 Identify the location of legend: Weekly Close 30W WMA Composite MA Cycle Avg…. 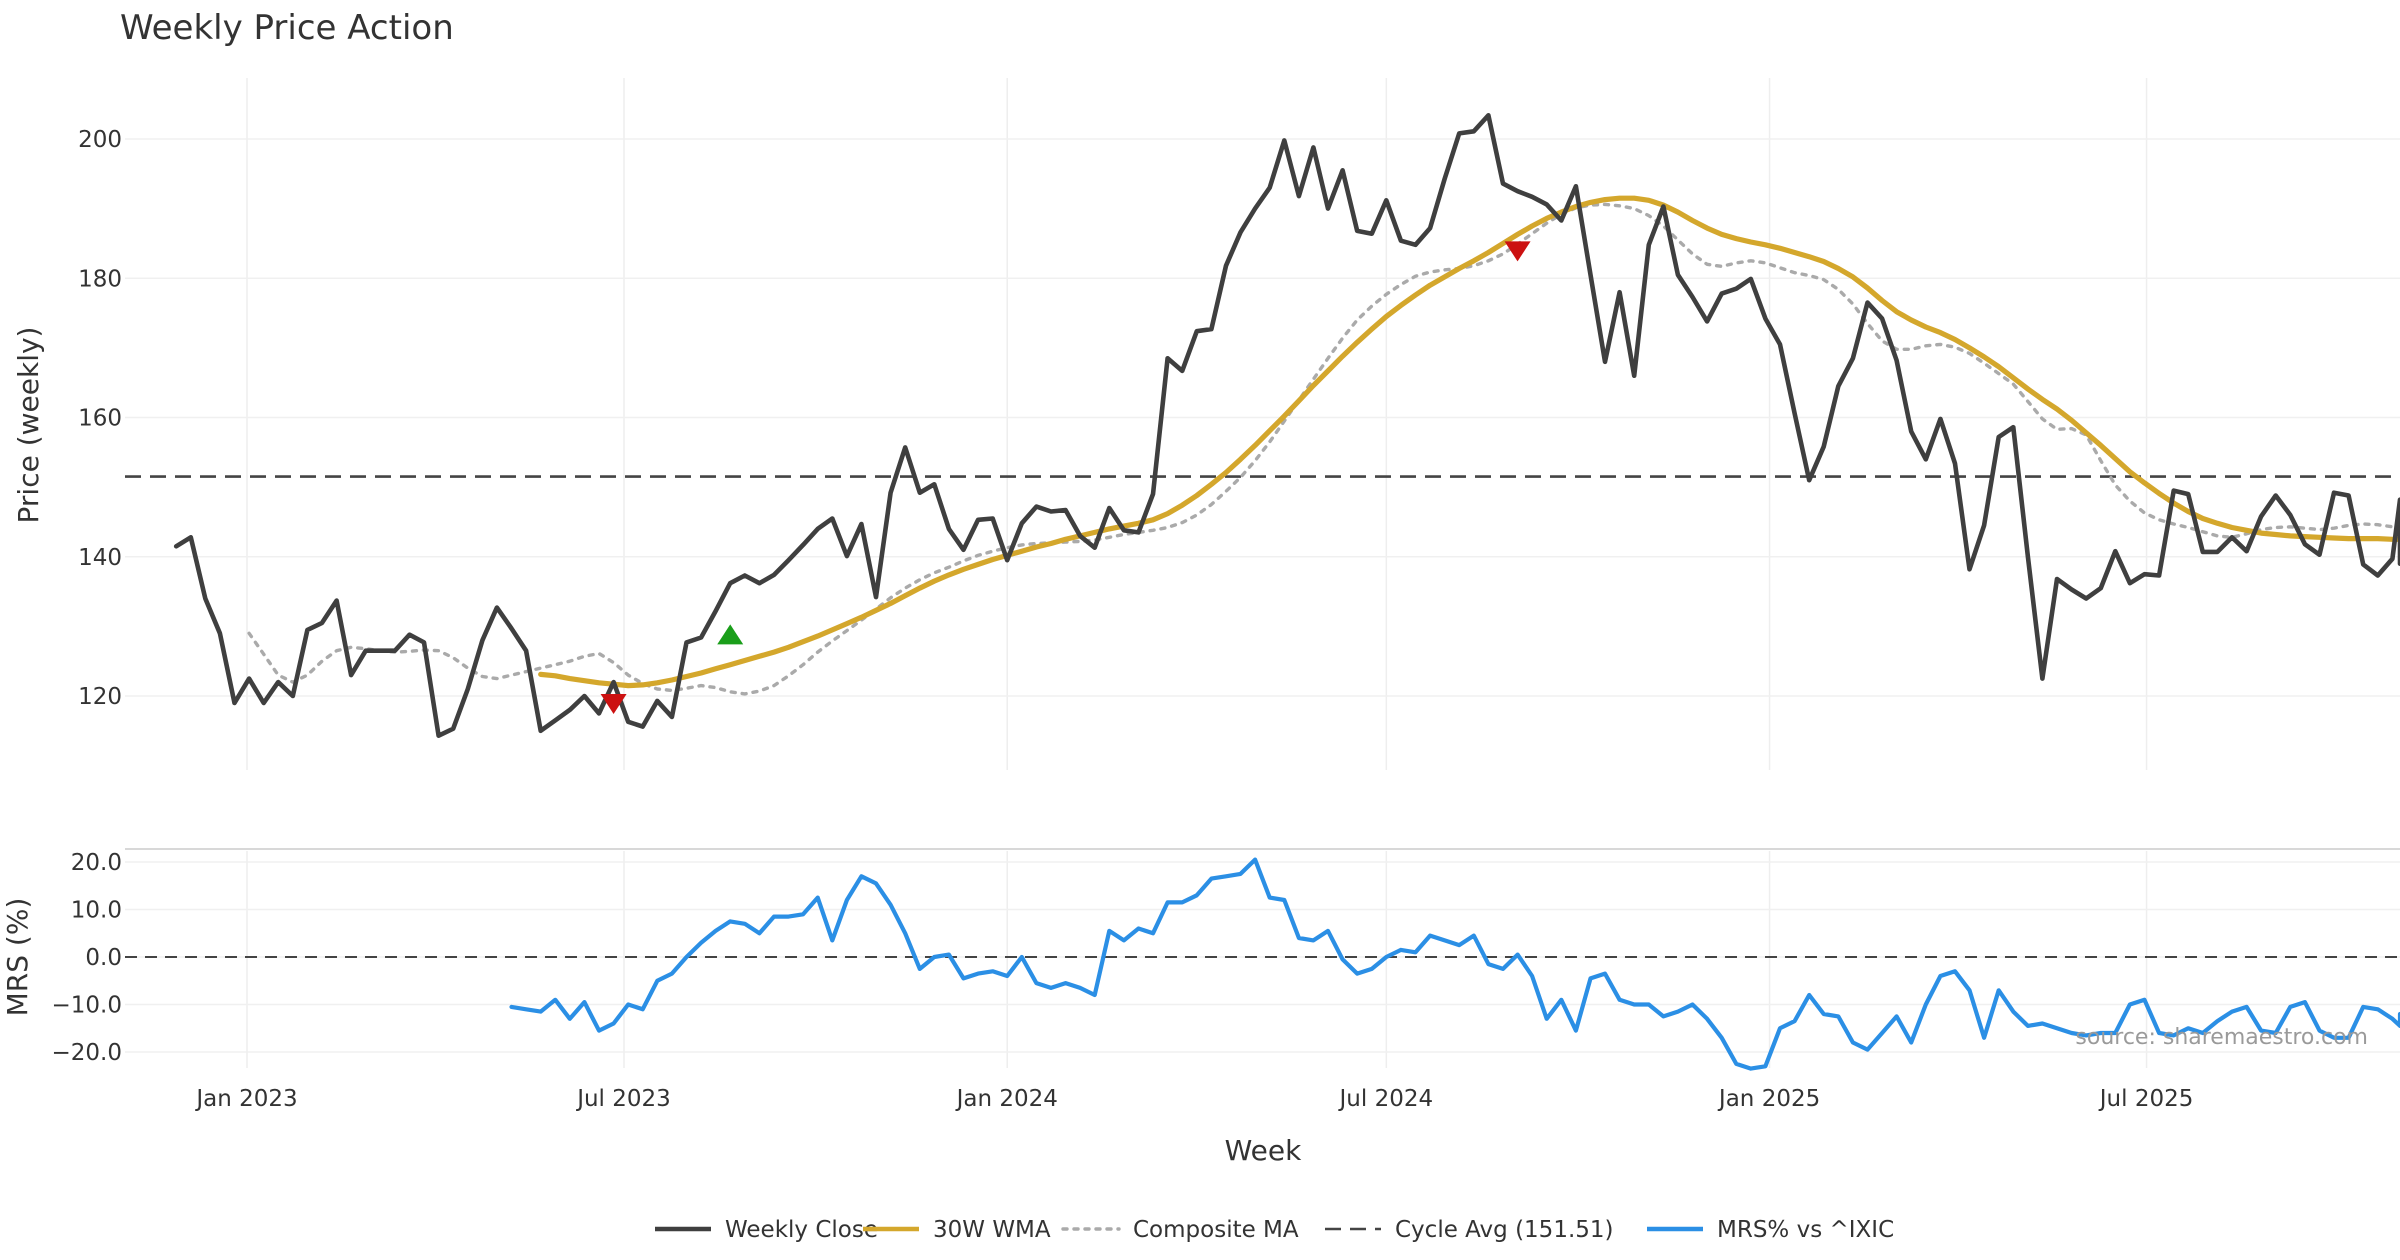
(1274, 1230).